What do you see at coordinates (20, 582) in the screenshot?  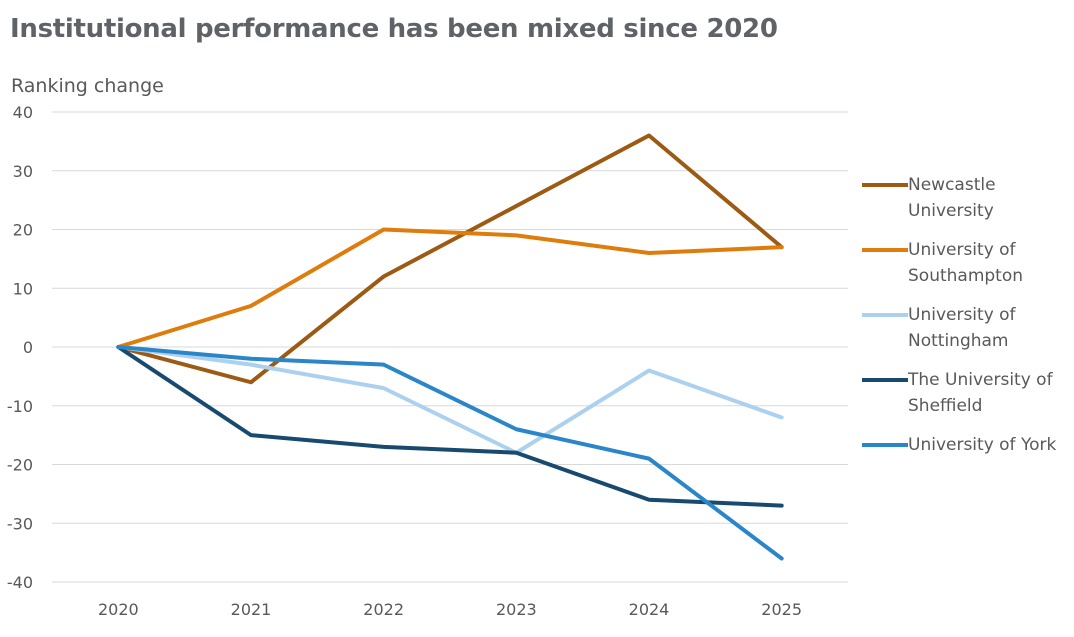 I see `y-tick-label: -40` at bounding box center [20, 582].